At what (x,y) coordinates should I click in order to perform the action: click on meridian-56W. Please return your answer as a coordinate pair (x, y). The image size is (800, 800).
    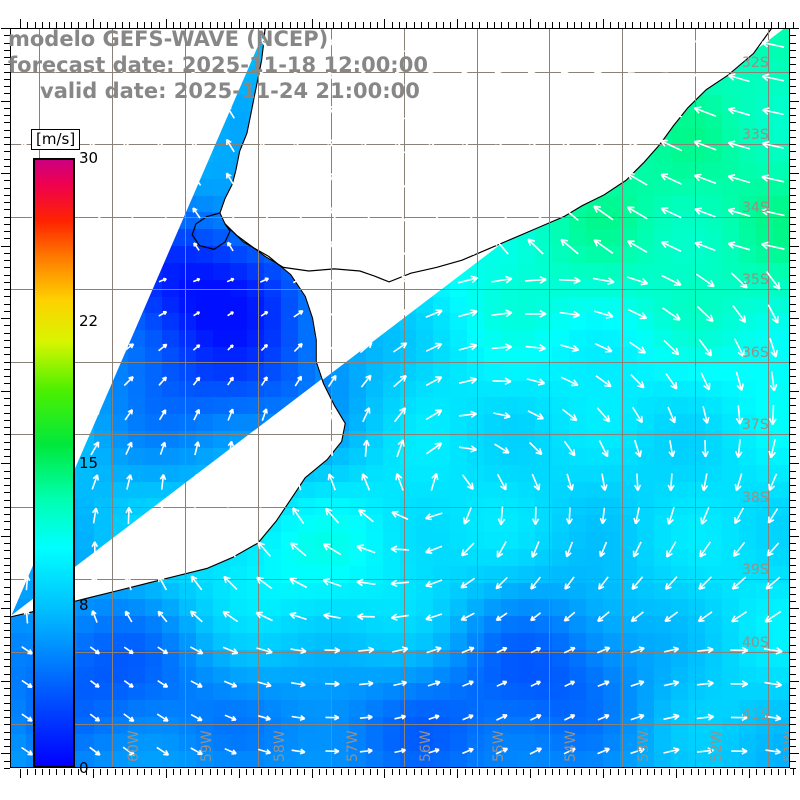
    Looking at the image, I should click on (404, 398).